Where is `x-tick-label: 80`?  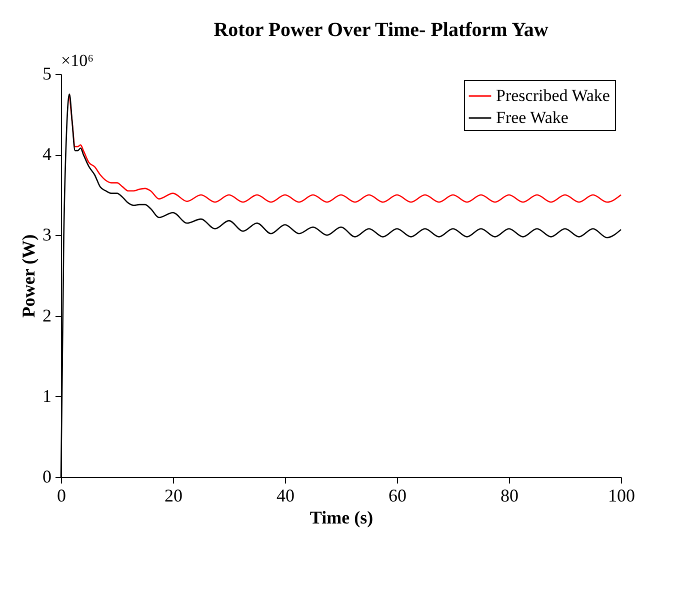
x-tick-label: 80 is located at coordinates (509, 496).